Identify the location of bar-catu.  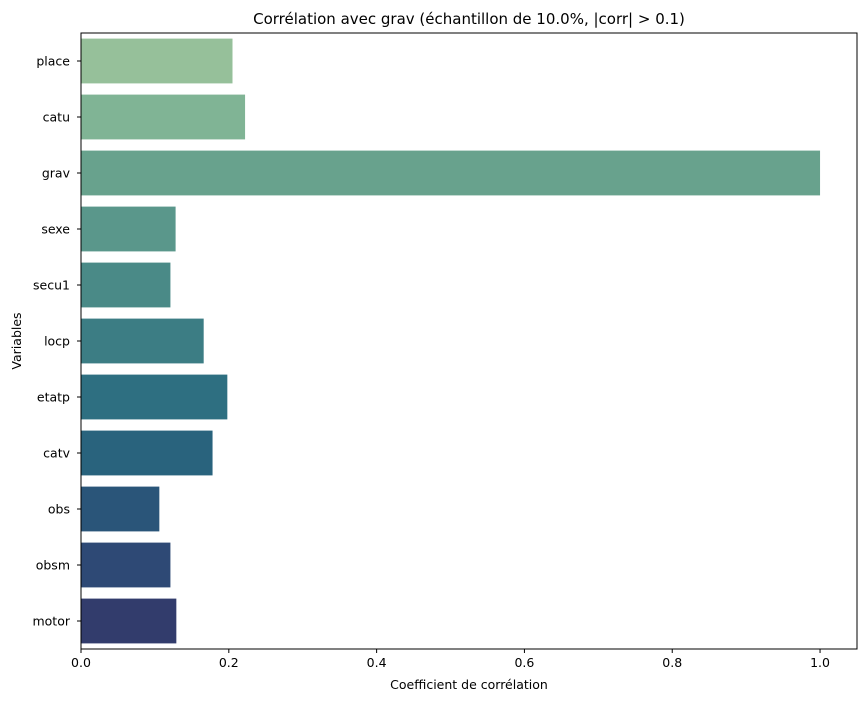
(163, 117).